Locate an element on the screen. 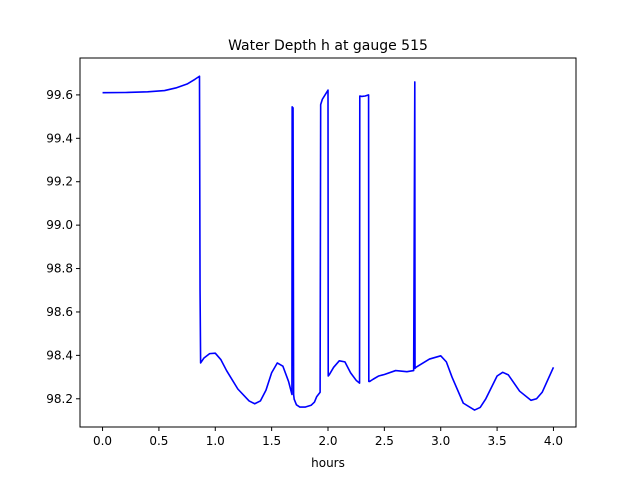 This screenshot has height=480, width=640. x-tick-label: 1.5 is located at coordinates (271, 441).